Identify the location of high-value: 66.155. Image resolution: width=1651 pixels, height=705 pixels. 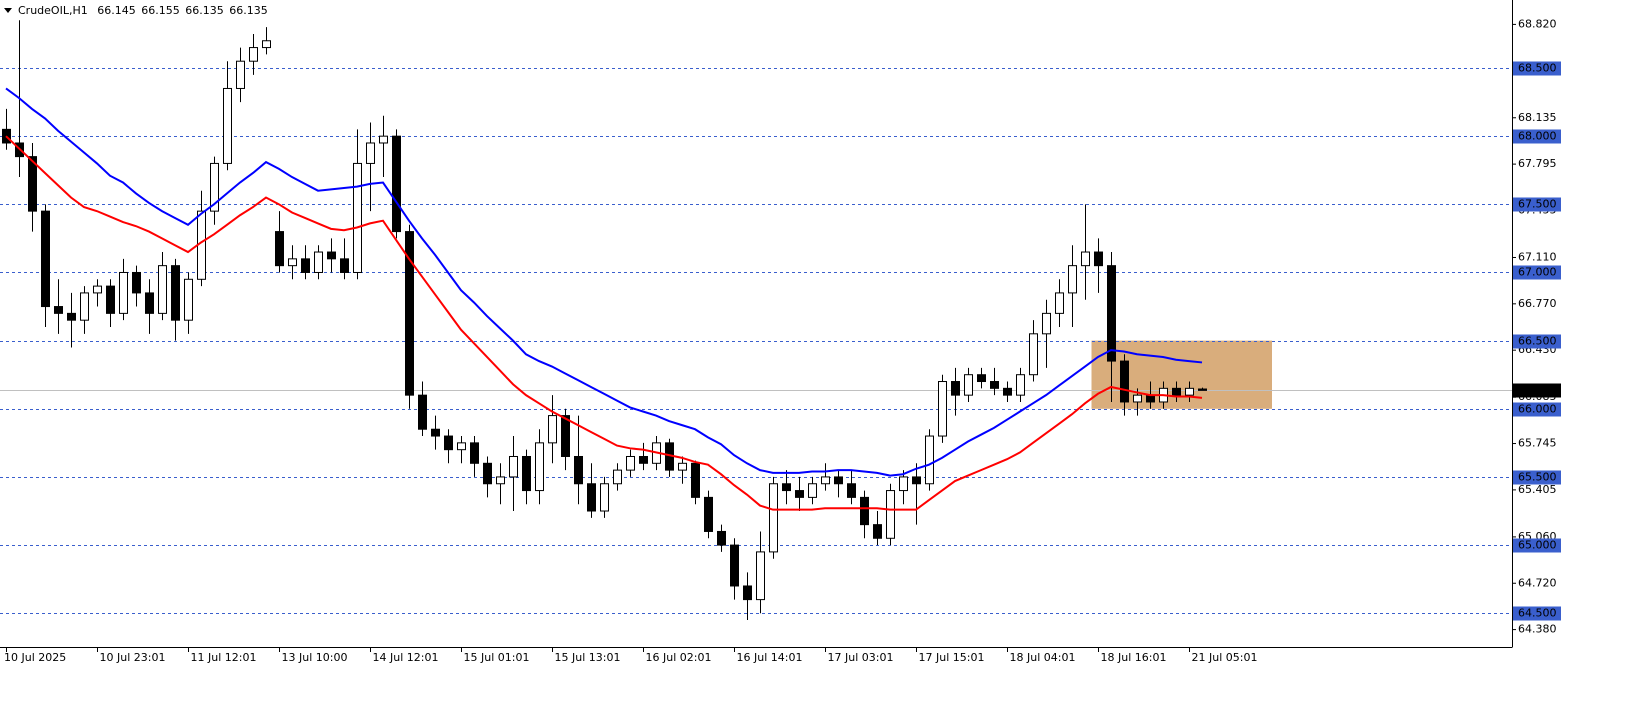
(160, 10).